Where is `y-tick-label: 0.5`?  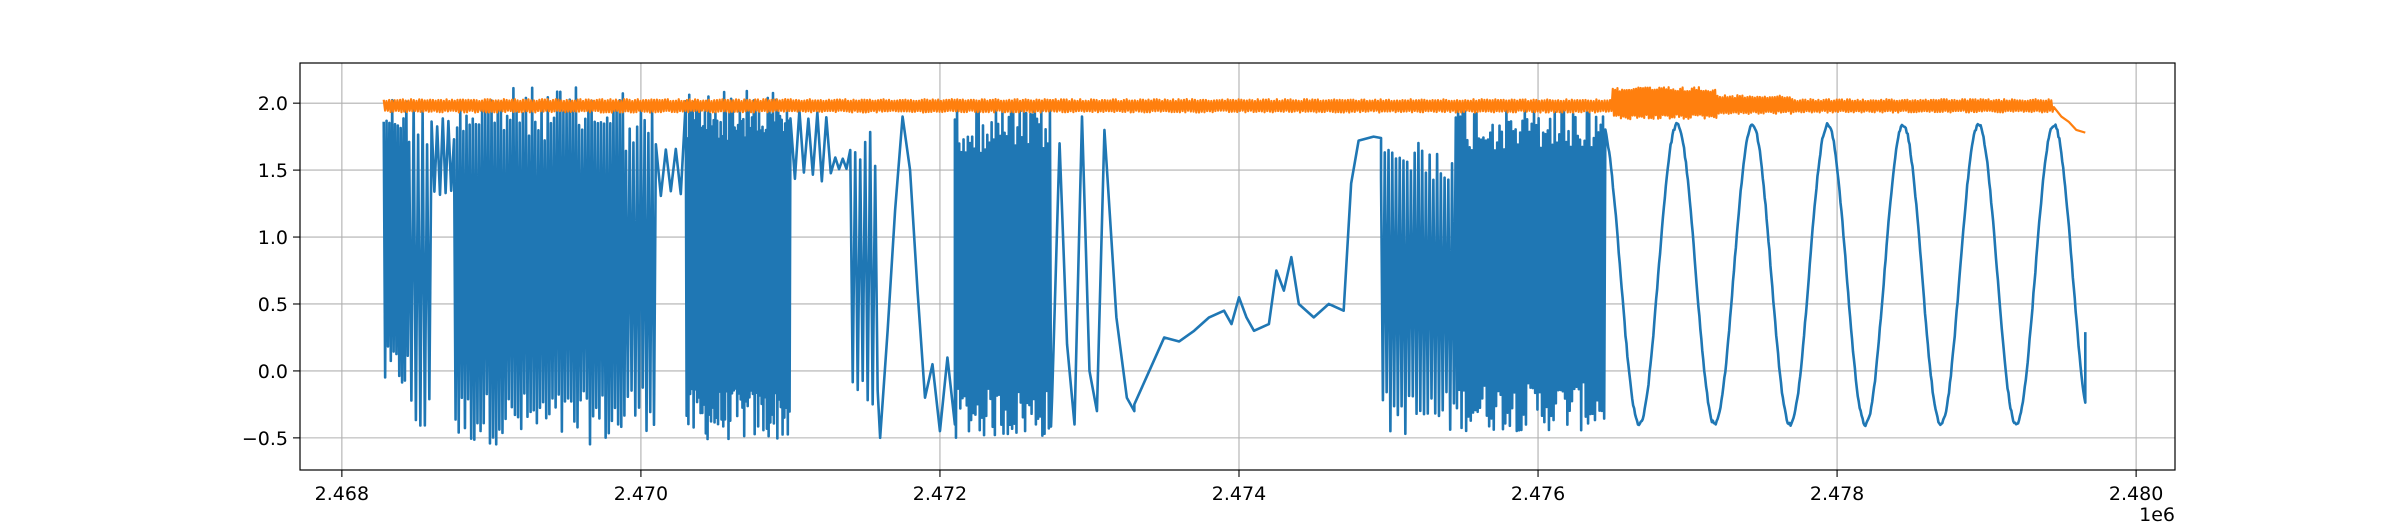
y-tick-label: 0.5 is located at coordinates (273, 305).